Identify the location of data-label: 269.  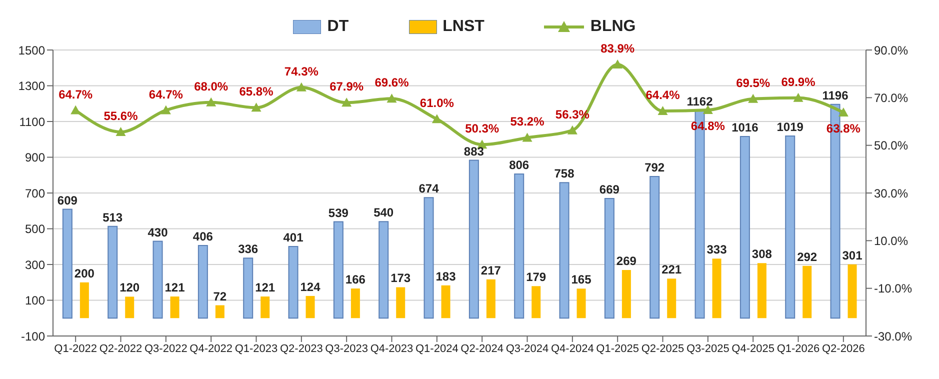
(626, 261).